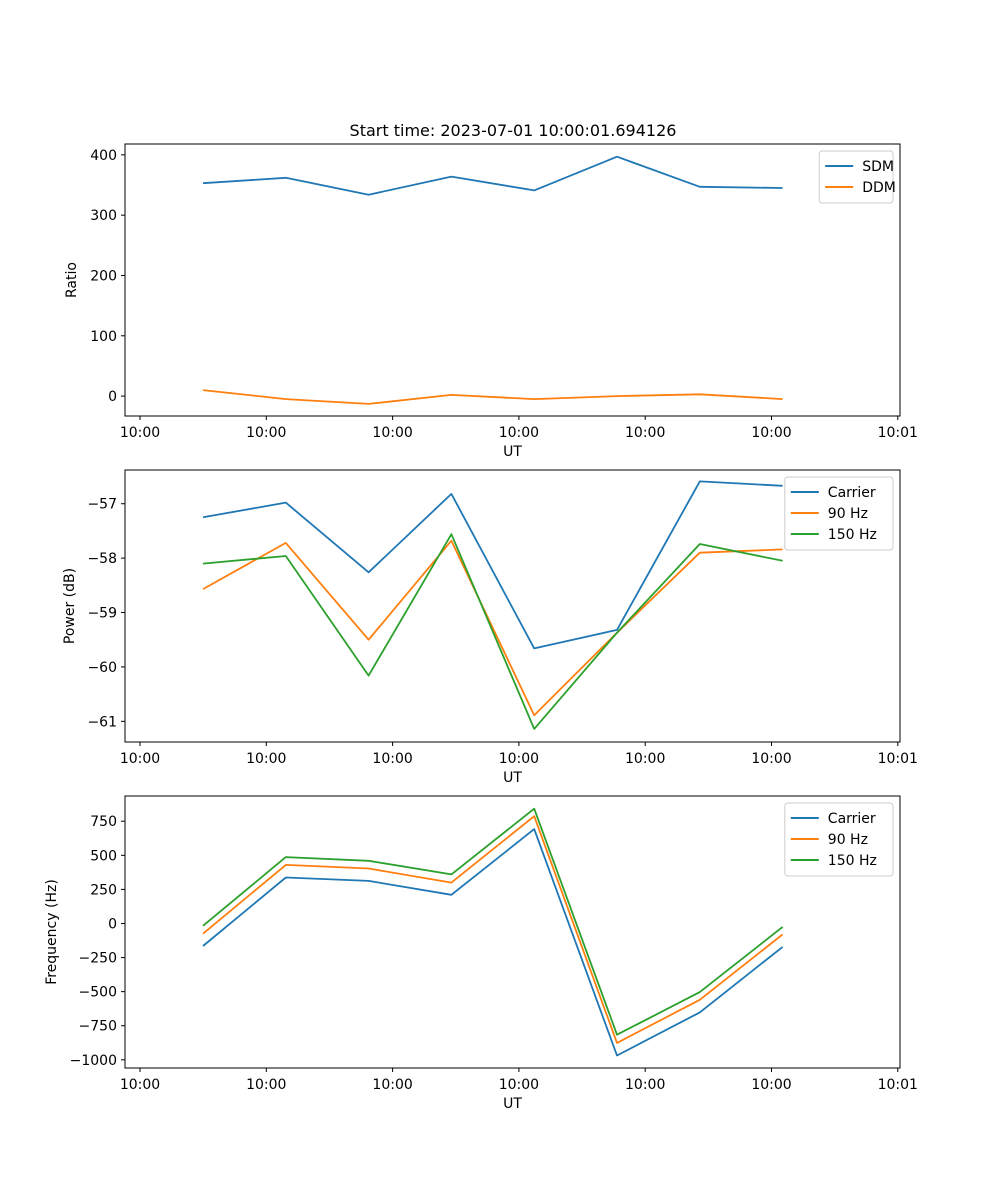  I want to click on frequency-y-tick-label: −250, so click(98, 959).